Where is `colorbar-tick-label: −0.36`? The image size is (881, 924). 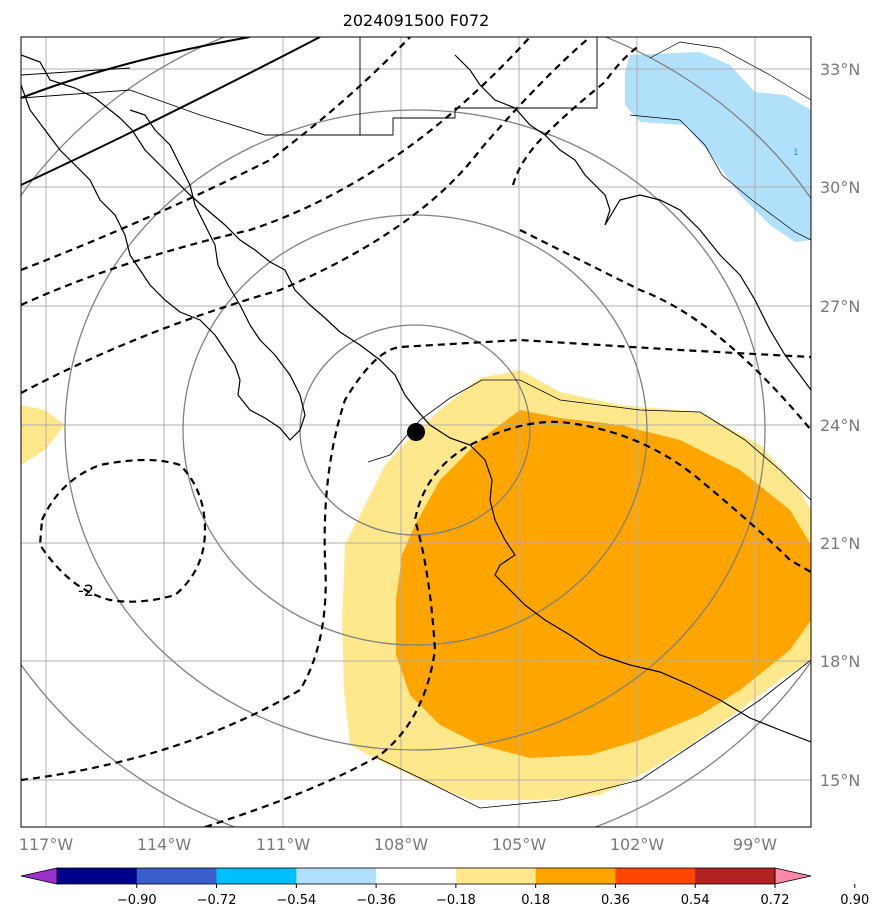 colorbar-tick-label: −0.36 is located at coordinates (376, 900).